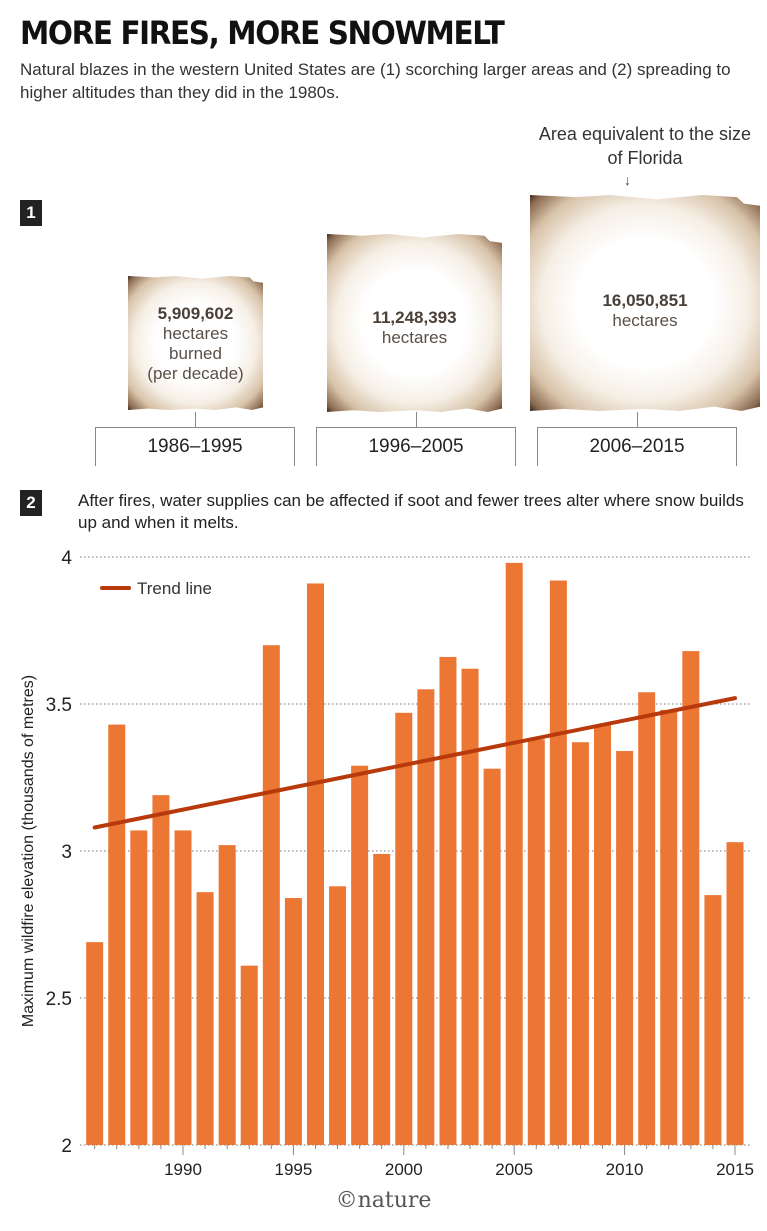  I want to click on period-bracket: 2006–2015, so click(637, 439).